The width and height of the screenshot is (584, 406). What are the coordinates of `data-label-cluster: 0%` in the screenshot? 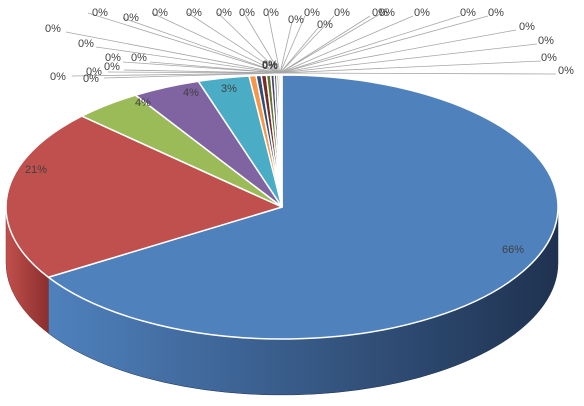 It's located at (270, 66).